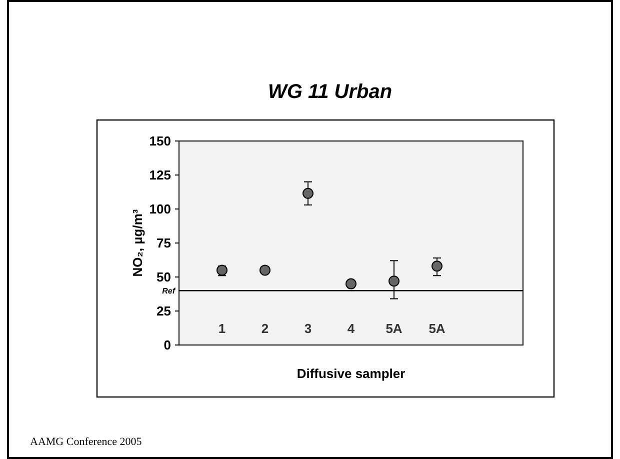  I want to click on x-tick-label: 3, so click(308, 328).